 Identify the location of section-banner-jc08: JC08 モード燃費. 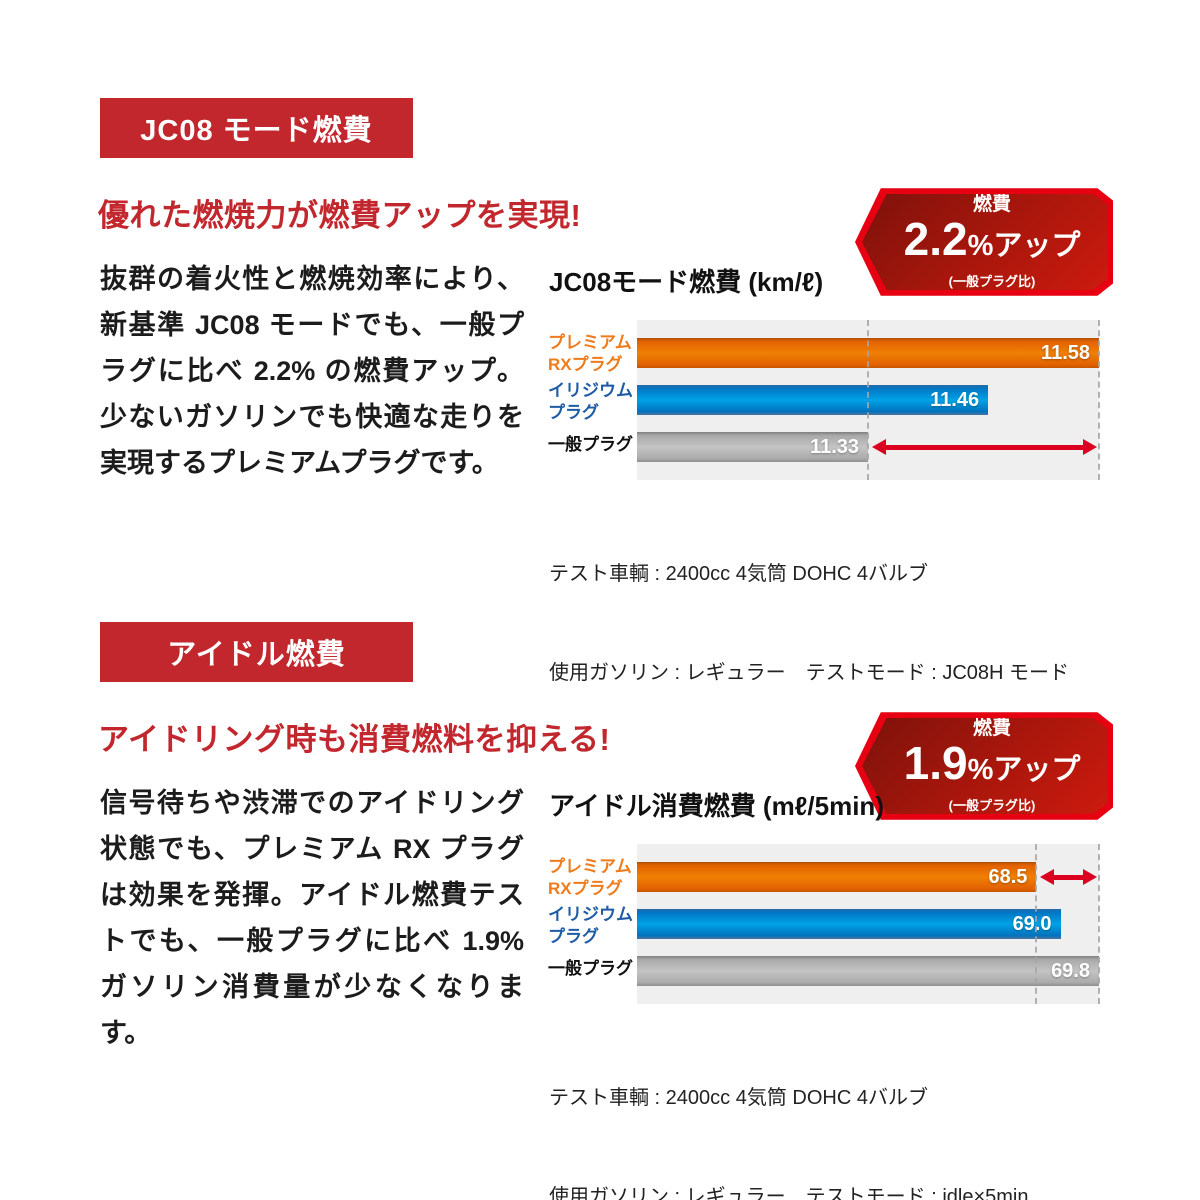
(256, 128).